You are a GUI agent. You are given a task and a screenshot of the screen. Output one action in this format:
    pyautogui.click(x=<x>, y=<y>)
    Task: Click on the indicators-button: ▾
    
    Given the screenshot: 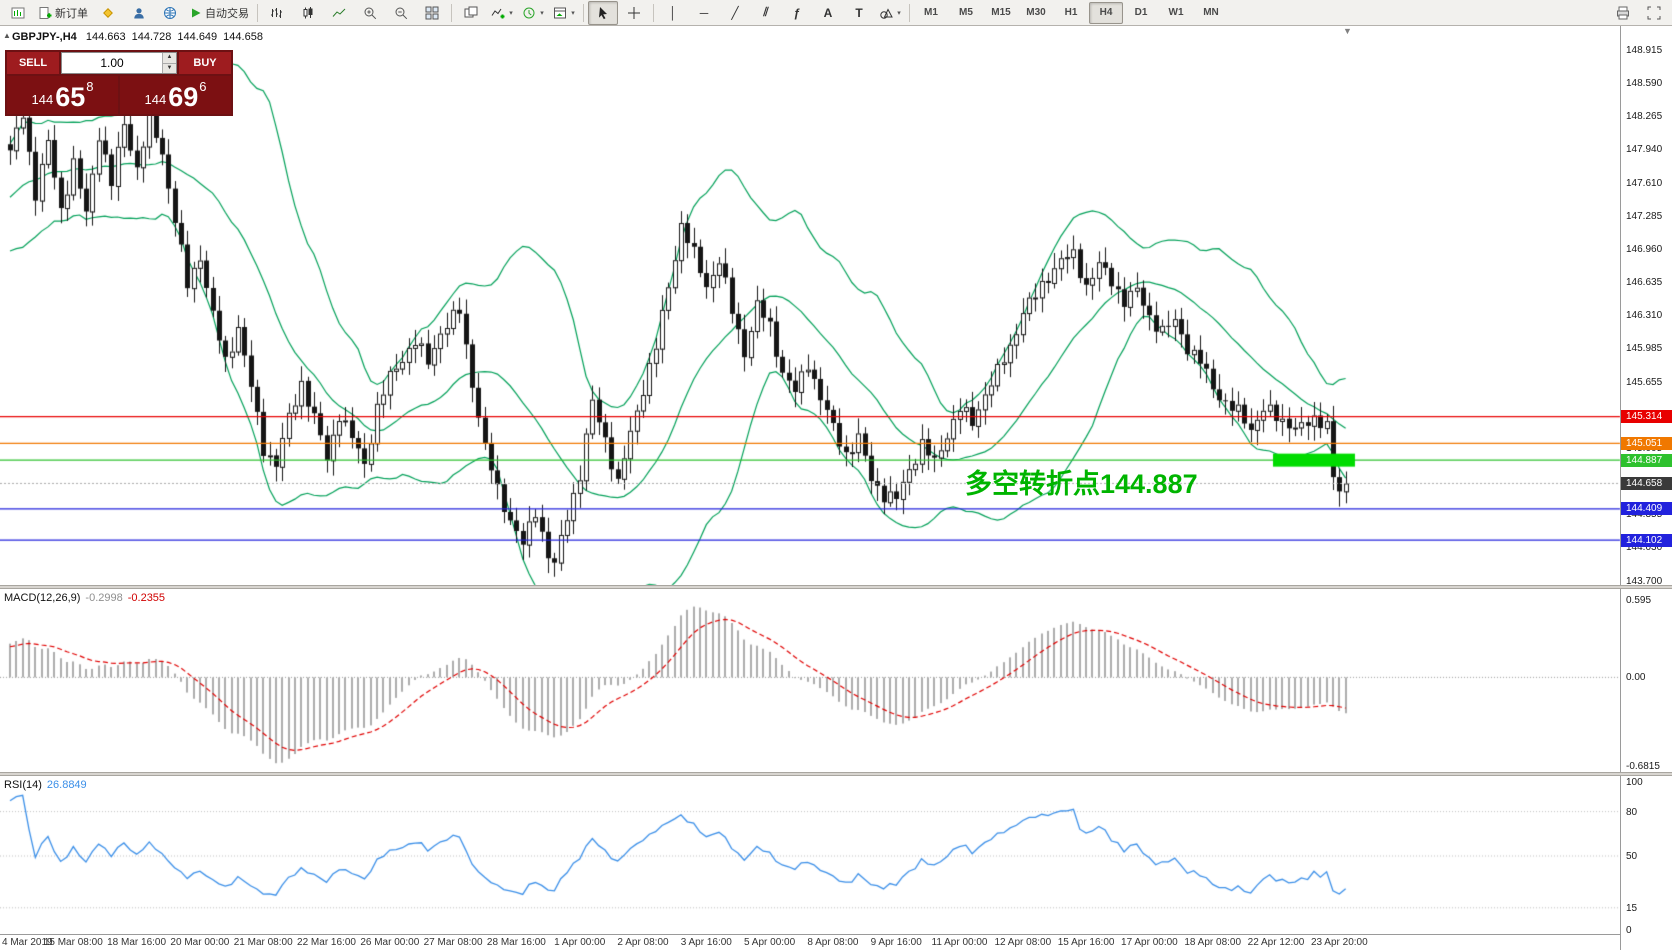 What is the action you would take?
    pyautogui.click(x=502, y=13)
    